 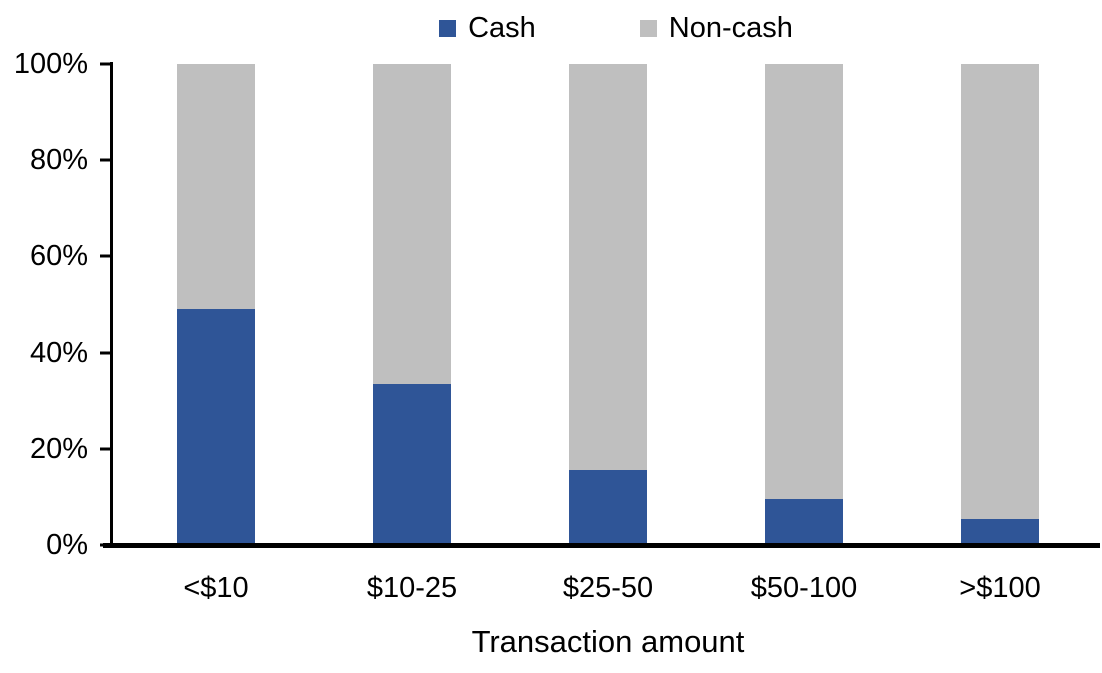 I want to click on legend-item-non-cash: Non-cash, so click(x=716, y=27).